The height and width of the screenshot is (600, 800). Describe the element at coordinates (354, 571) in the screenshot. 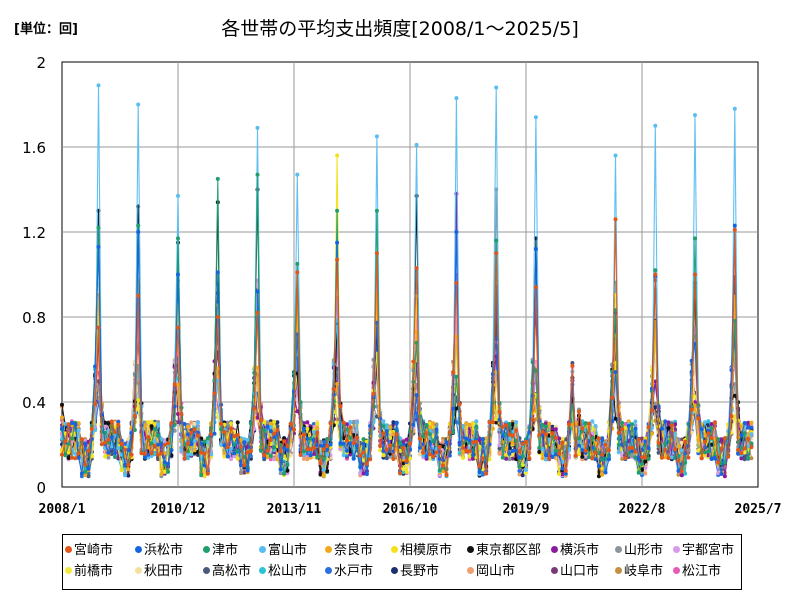

I see `legend-label: 水戸市` at that location.